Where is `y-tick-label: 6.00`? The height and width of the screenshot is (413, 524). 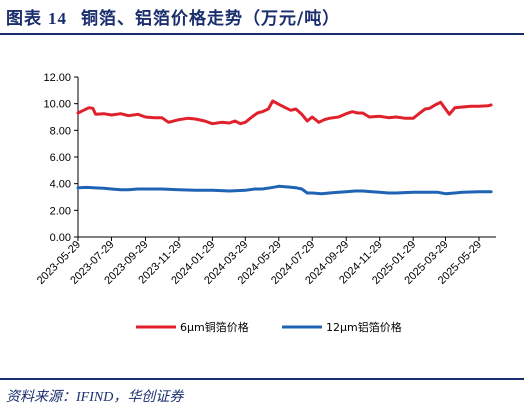 y-tick-label: 6.00 is located at coordinates (60, 158).